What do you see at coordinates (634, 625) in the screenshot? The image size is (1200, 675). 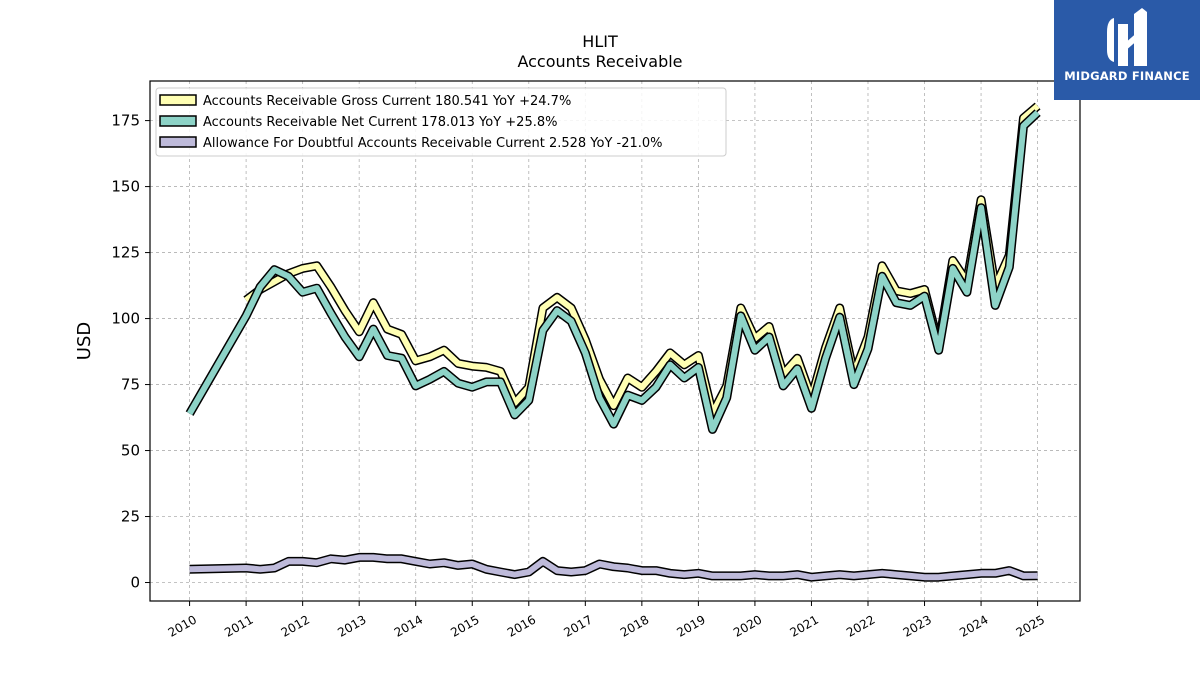 I see `x-tick-label: 2018` at bounding box center [634, 625].